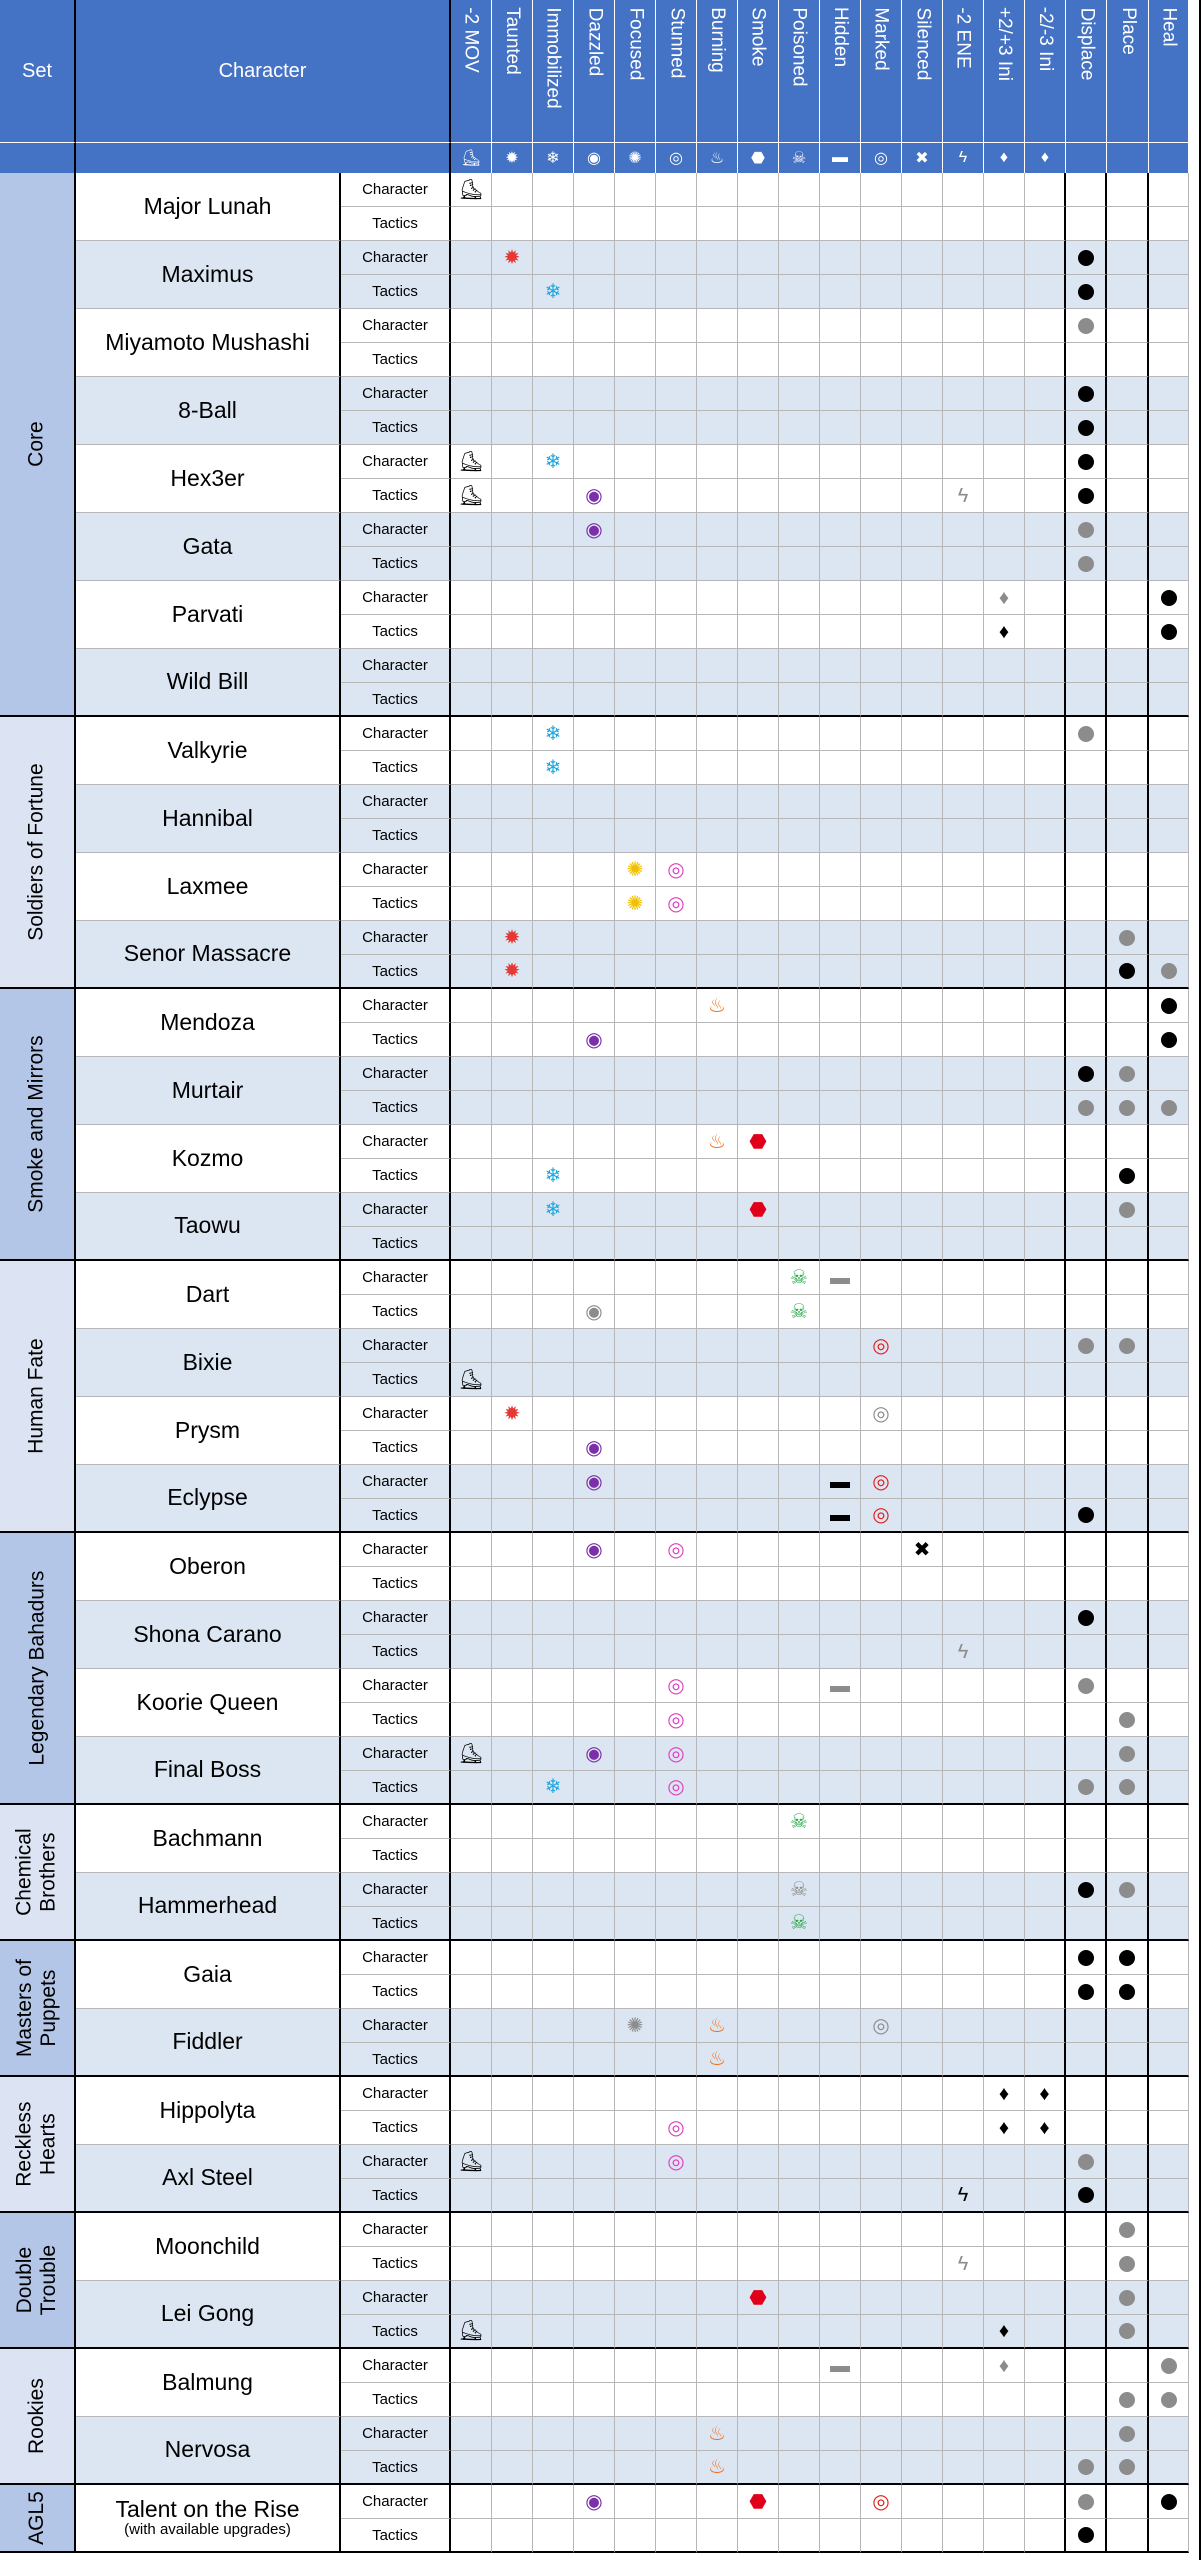  Describe the element at coordinates (208, 1091) in the screenshot. I see `character-name: Murtair` at that location.